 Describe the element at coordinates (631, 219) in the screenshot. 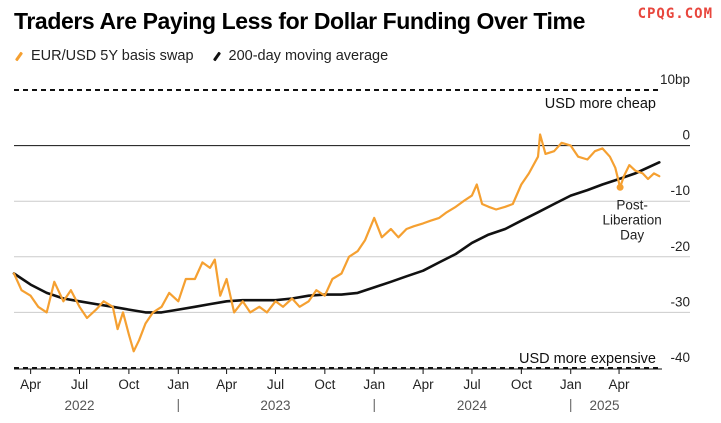

I see `annotation-label: Liberation` at that location.